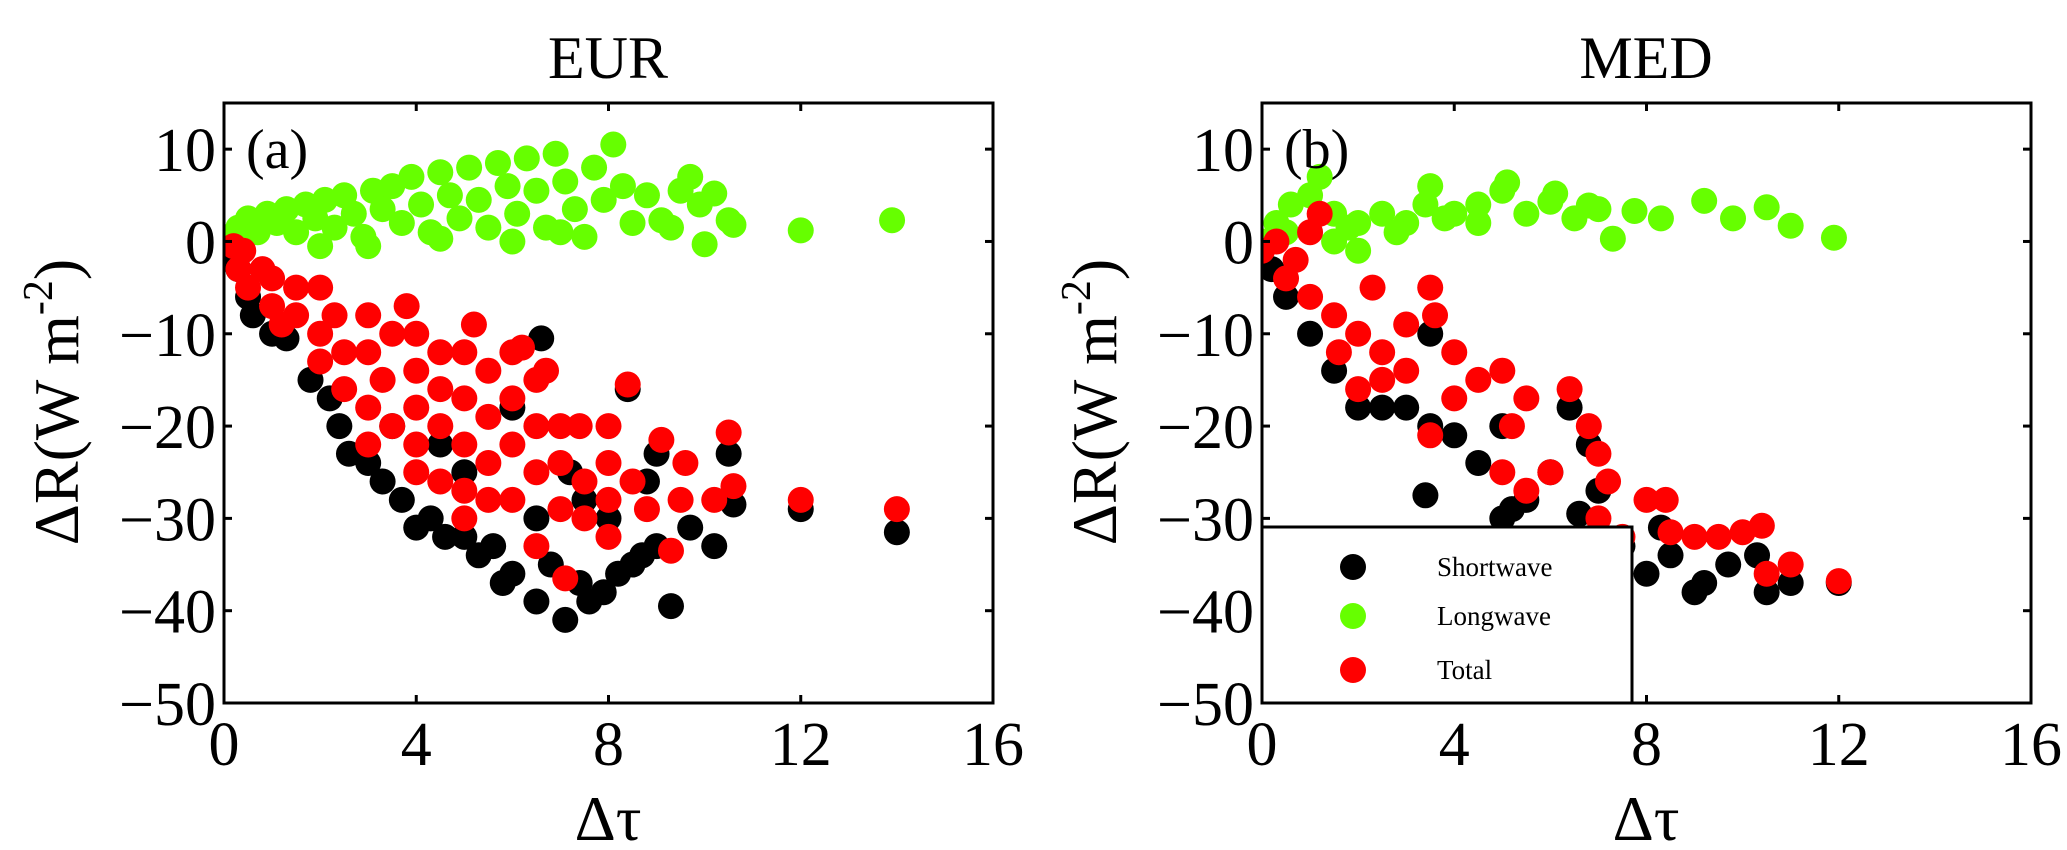 The width and height of the screenshot is (2067, 850). Describe the element at coordinates (1454, 745) in the screenshot. I see `x-tick-label: 4` at that location.